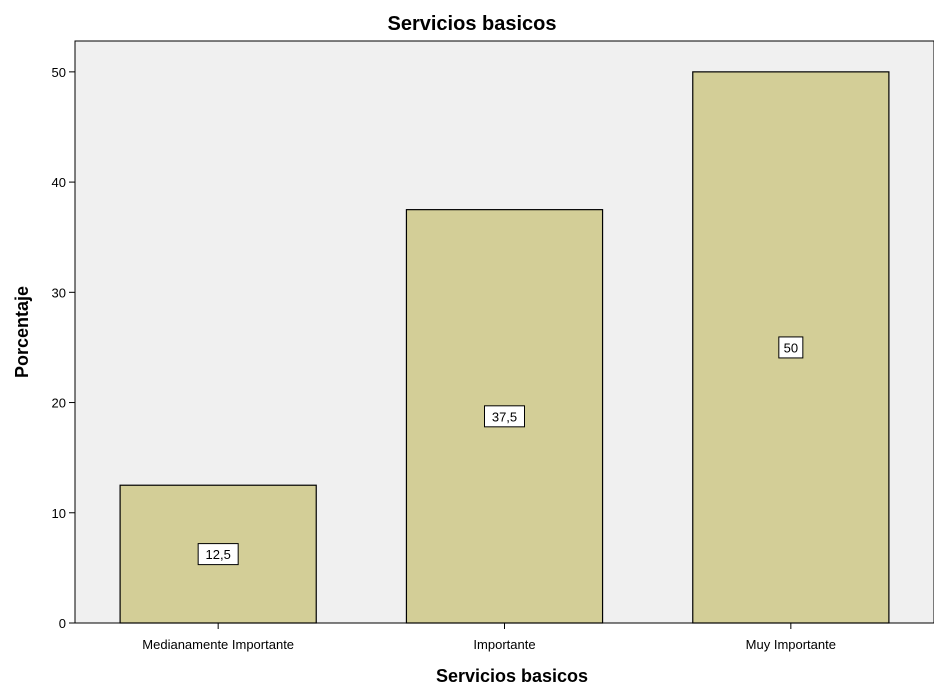  What do you see at coordinates (62, 623) in the screenshot?
I see `y-tick-label: 0` at bounding box center [62, 623].